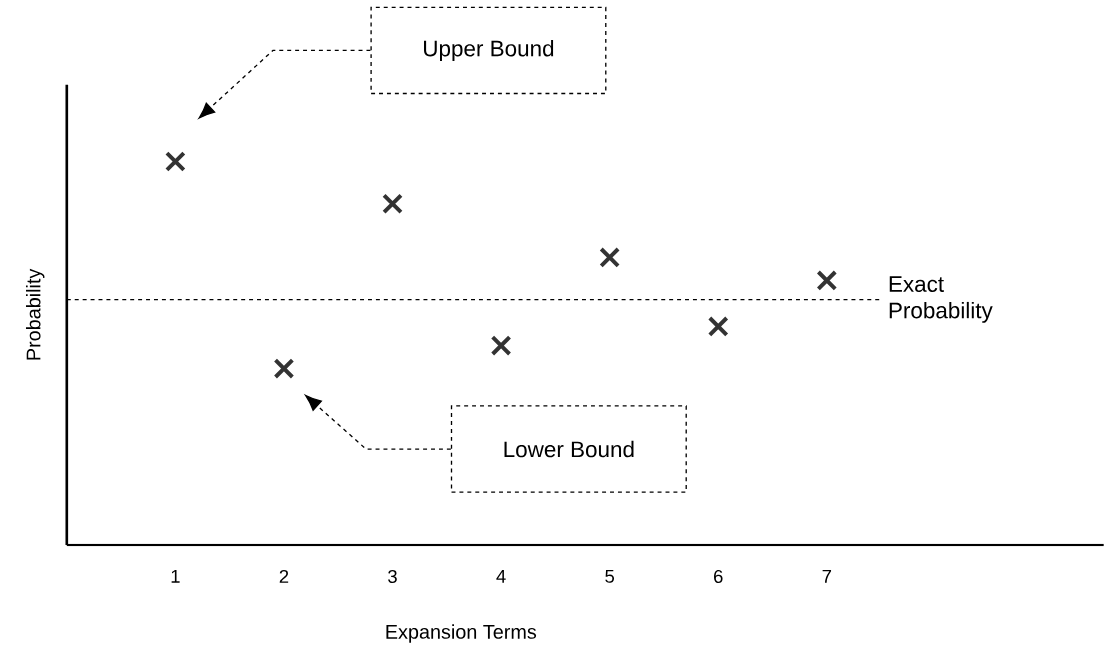 This screenshot has height=660, width=1105. Describe the element at coordinates (827, 576) in the screenshot. I see `x-tick-label: 7` at that location.